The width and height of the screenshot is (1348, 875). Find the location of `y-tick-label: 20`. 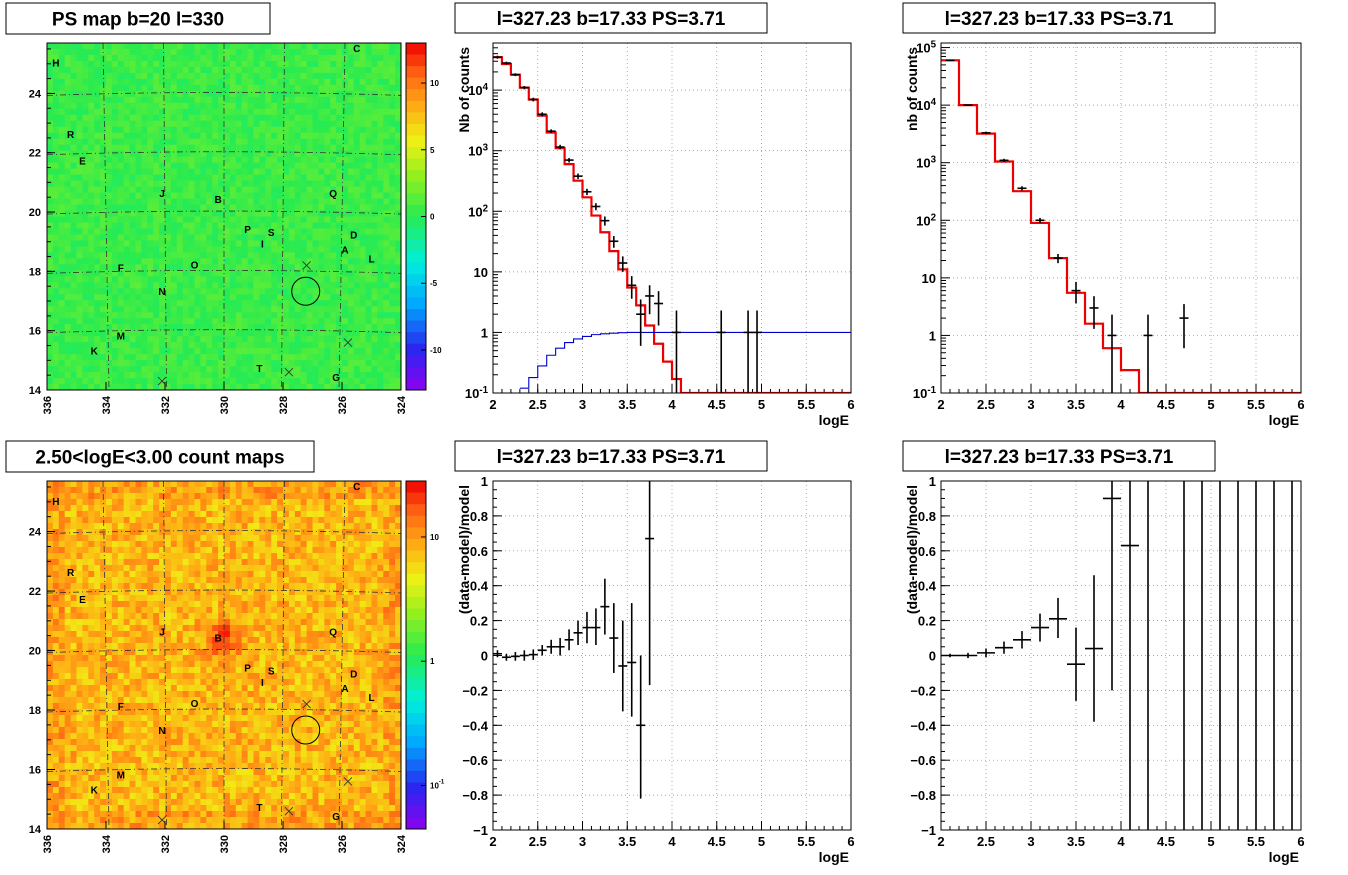

y-tick-label: 20 is located at coordinates (35, 213).